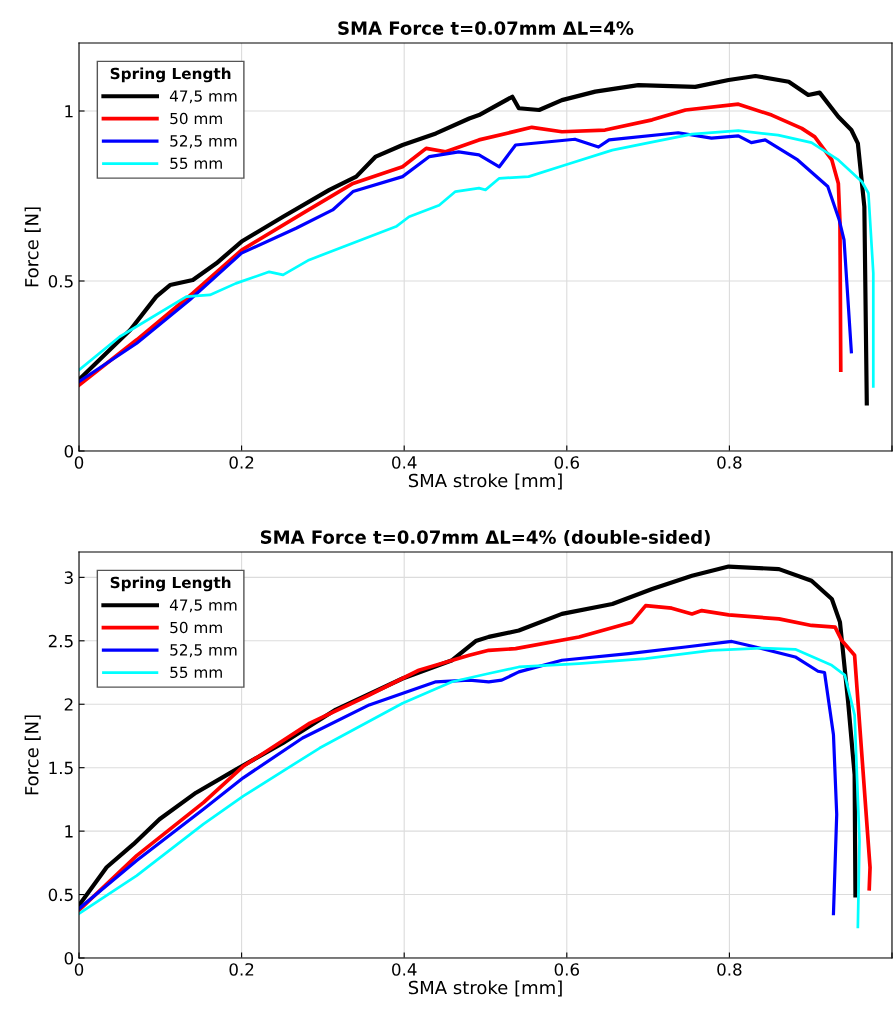 Image resolution: width=896 pixels, height=1019 pixels. Describe the element at coordinates (485, 538) in the screenshot. I see `chart-title: SMA Force t=0.07mm ΔL=4% (double-sided)` at that location.